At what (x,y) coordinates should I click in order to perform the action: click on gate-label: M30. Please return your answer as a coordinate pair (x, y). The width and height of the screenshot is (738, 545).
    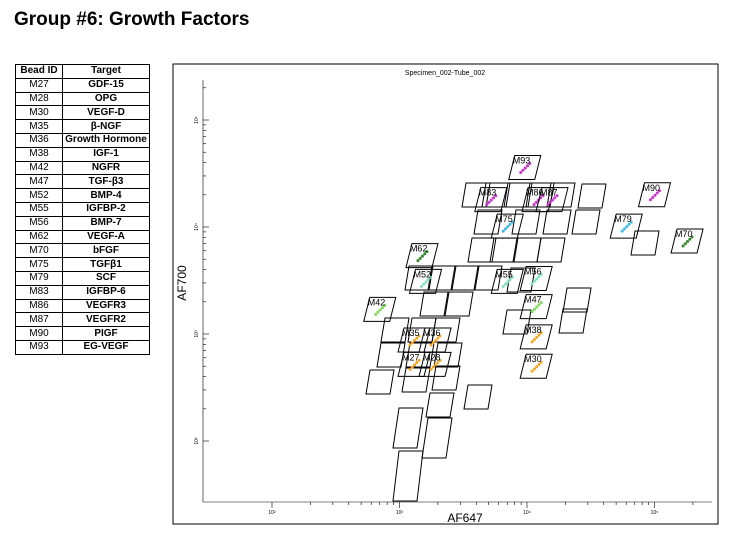
    Looking at the image, I should click on (533, 359).